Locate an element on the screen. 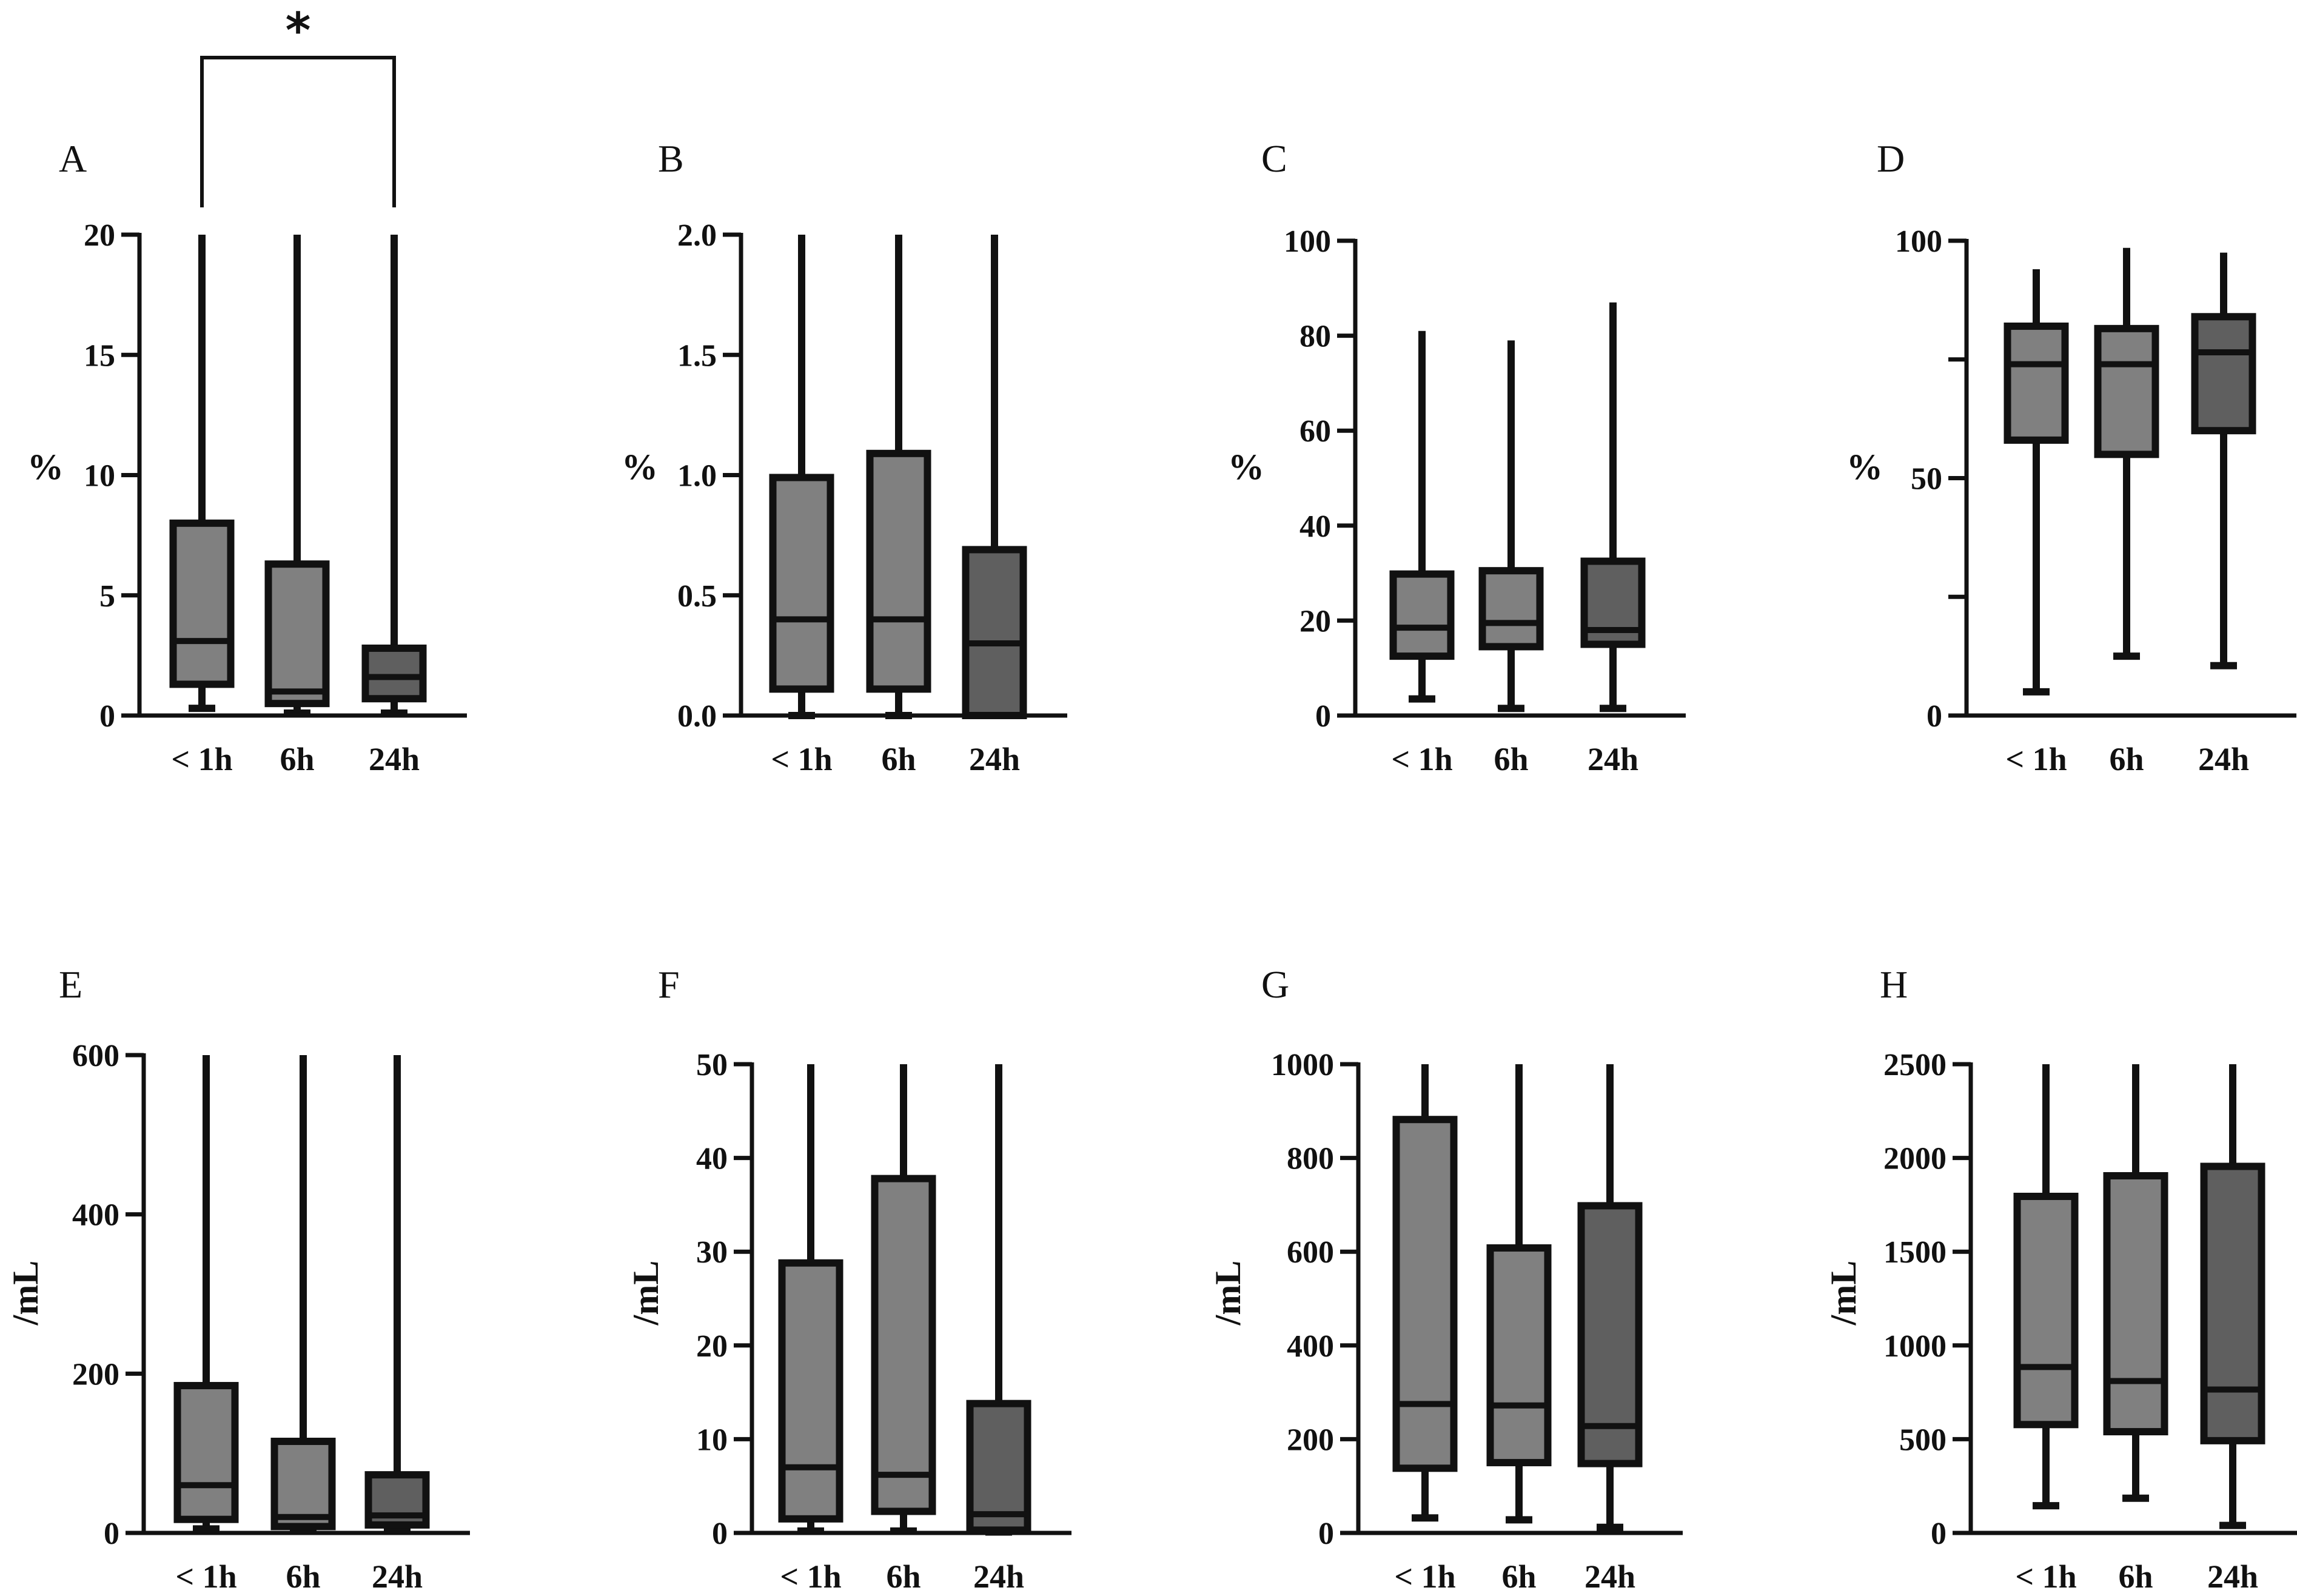  y-tick-label: 800 is located at coordinates (1311, 1159).